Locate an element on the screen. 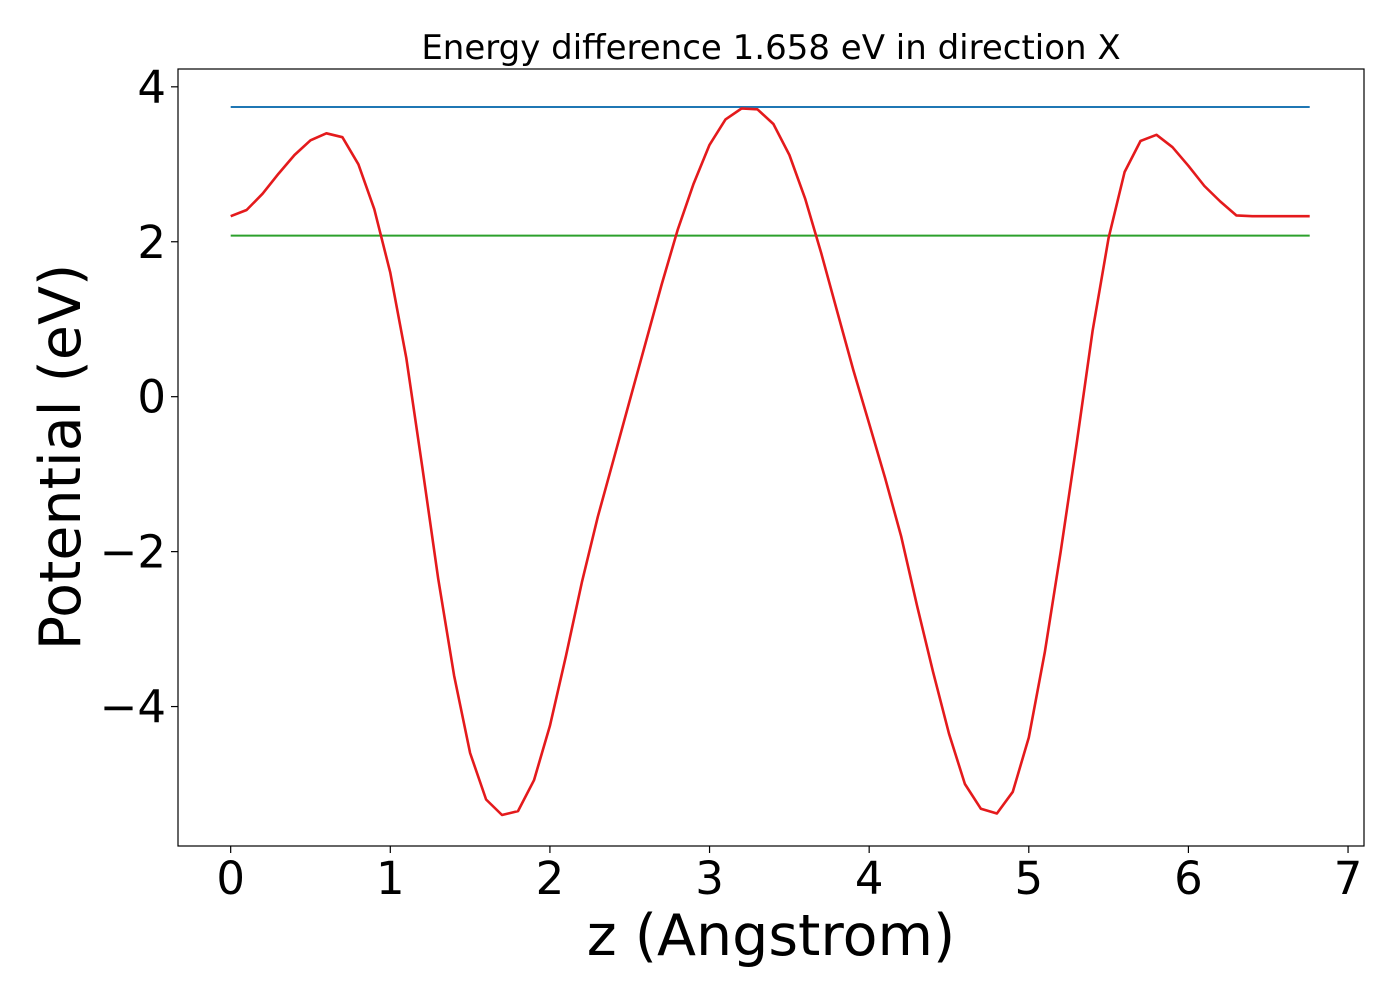  x-tick-label: 4 is located at coordinates (869, 878).